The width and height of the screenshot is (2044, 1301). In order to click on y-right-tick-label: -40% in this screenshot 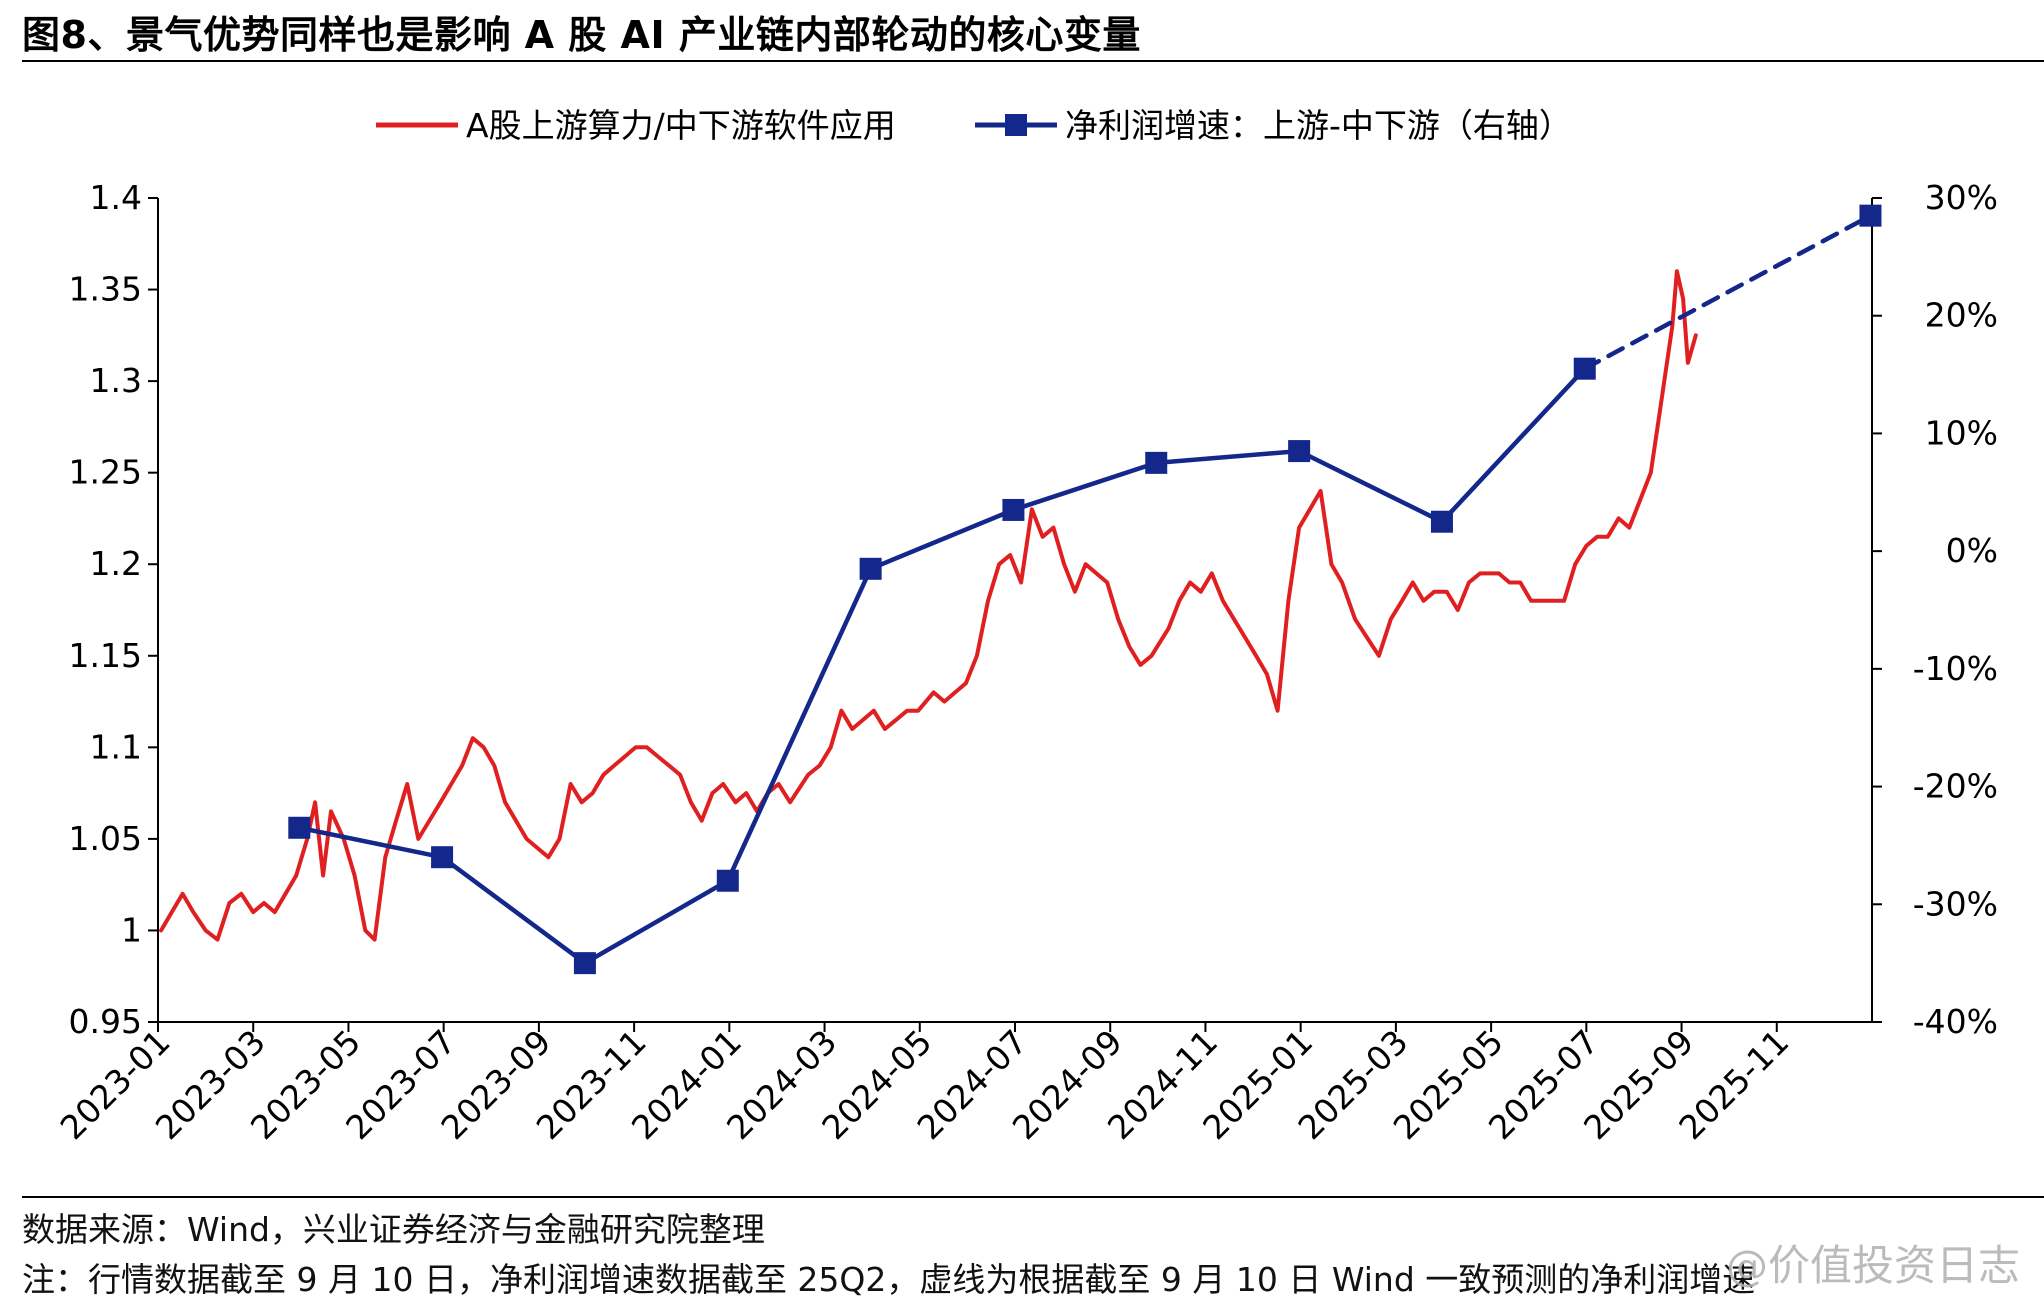, I will do `click(1955, 1021)`.